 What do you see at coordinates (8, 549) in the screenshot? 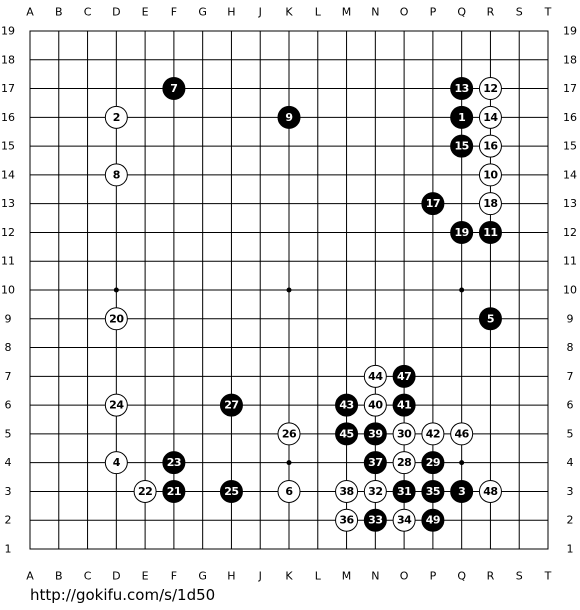
I see `row-label: 1` at bounding box center [8, 549].